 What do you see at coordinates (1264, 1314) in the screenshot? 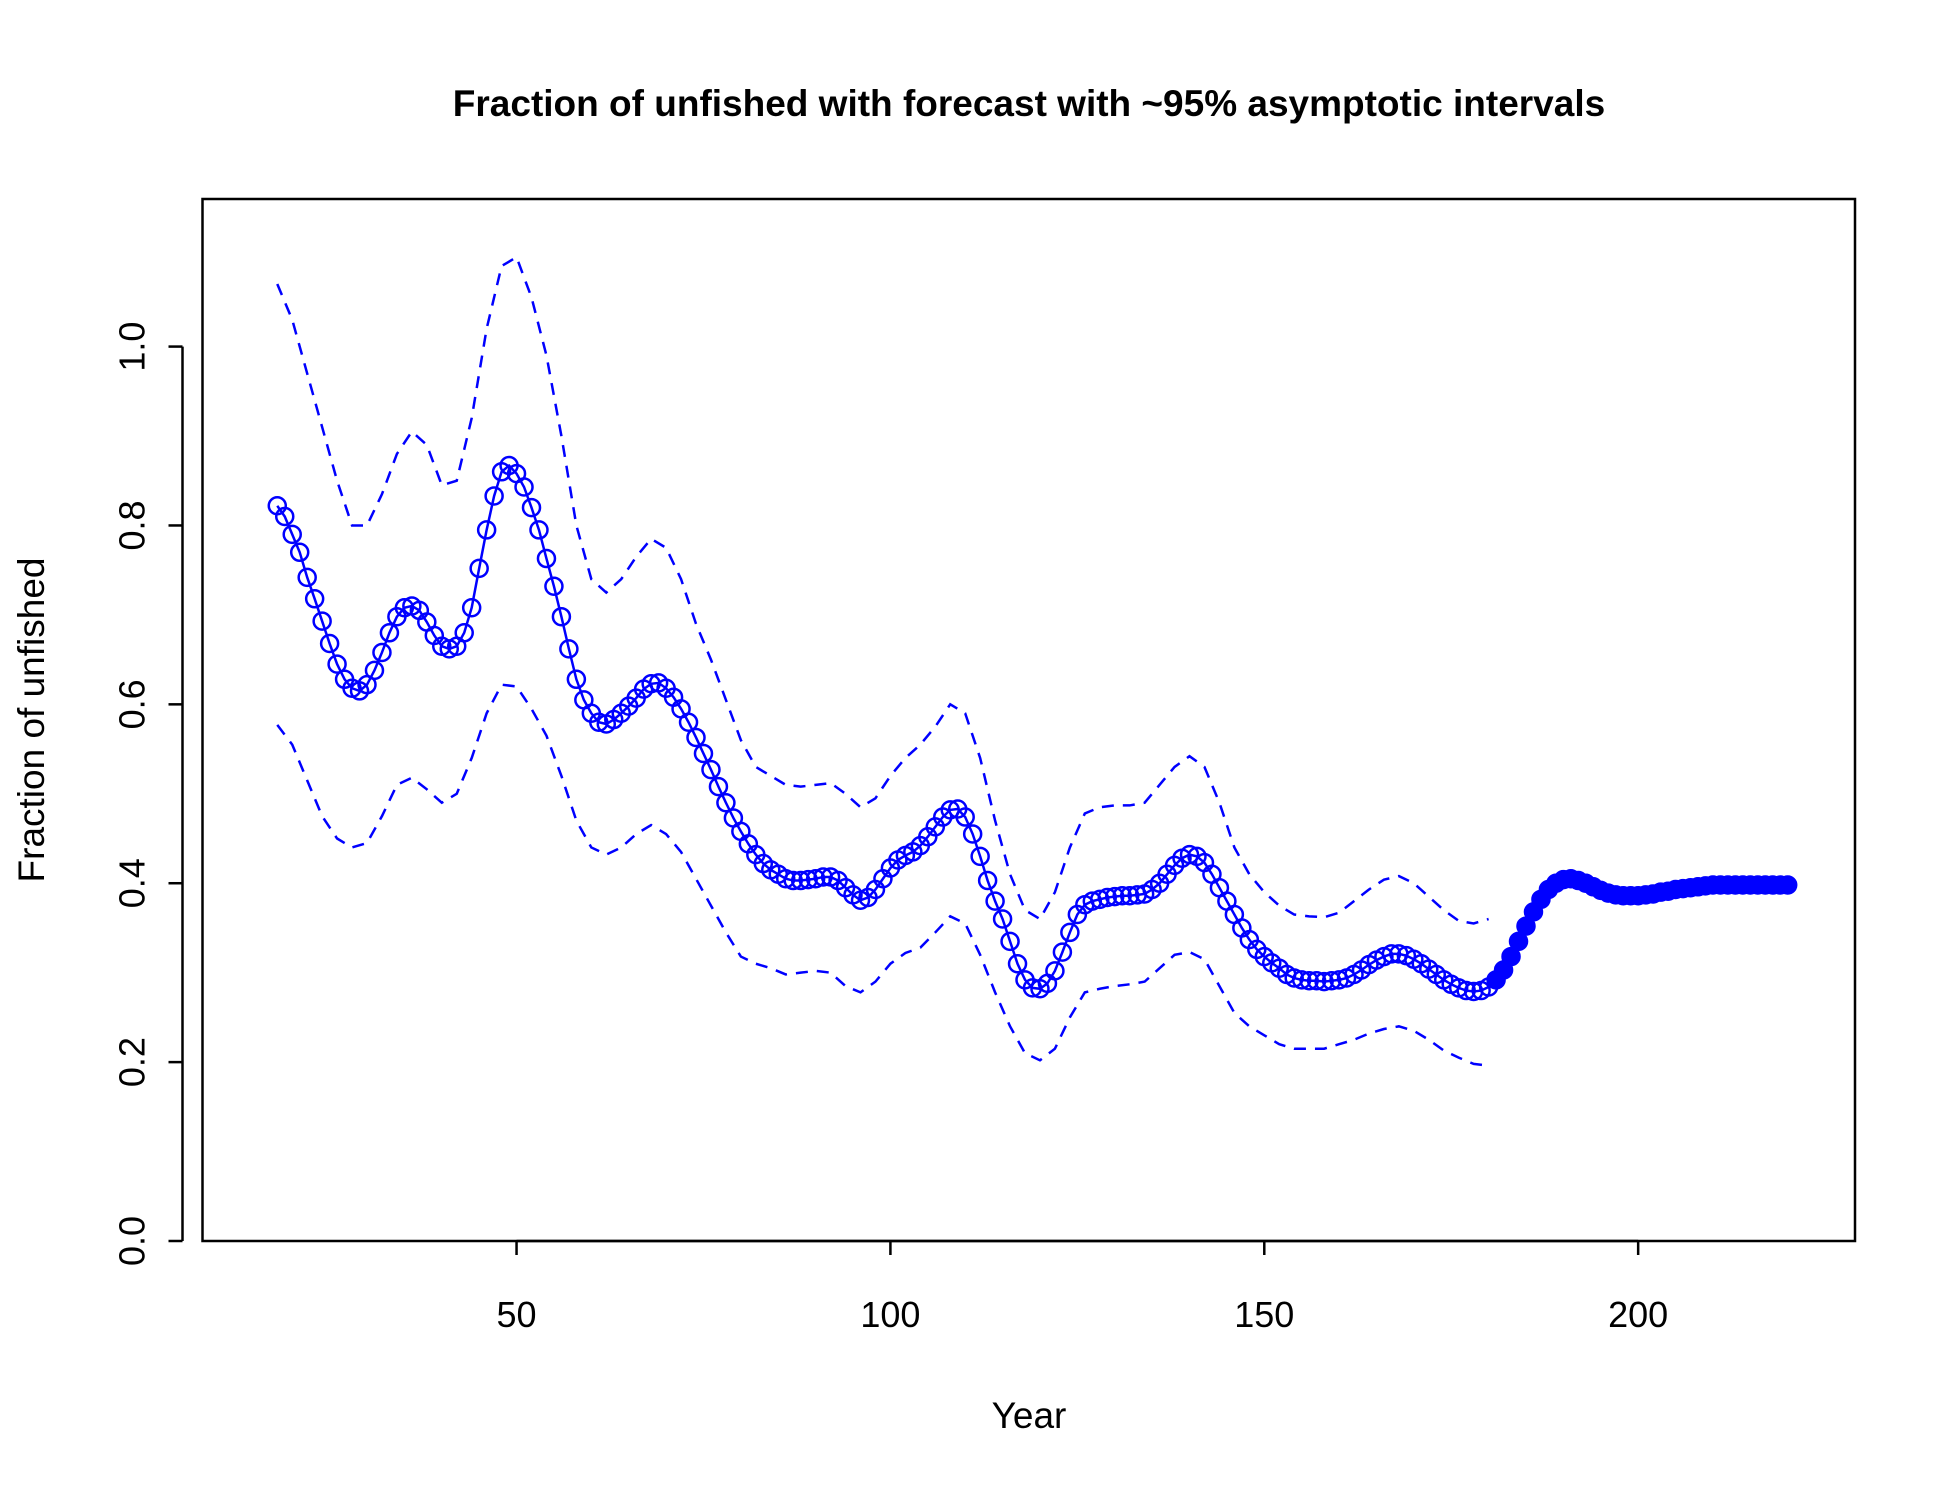
I see `x-tick-label: 150` at bounding box center [1264, 1314].